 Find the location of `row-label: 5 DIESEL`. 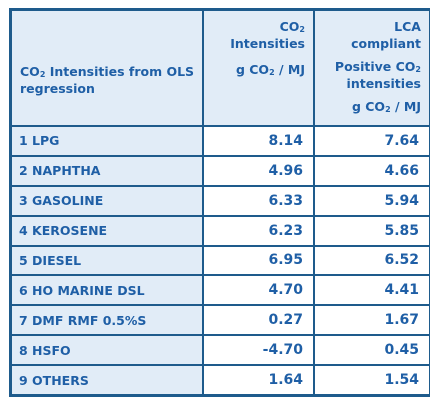

row-label: 5 DIESEL is located at coordinates (107, 260).